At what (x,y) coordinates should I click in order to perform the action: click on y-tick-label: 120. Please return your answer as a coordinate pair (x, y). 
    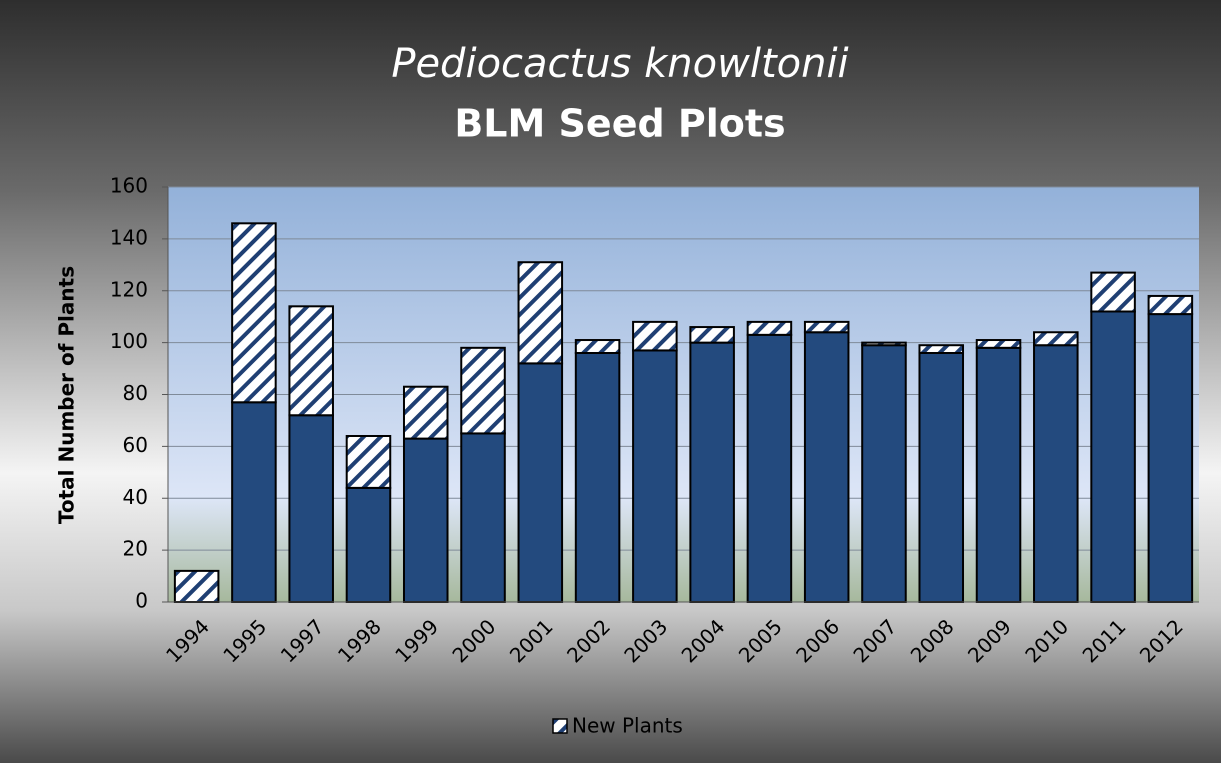
    Looking at the image, I should click on (129, 289).